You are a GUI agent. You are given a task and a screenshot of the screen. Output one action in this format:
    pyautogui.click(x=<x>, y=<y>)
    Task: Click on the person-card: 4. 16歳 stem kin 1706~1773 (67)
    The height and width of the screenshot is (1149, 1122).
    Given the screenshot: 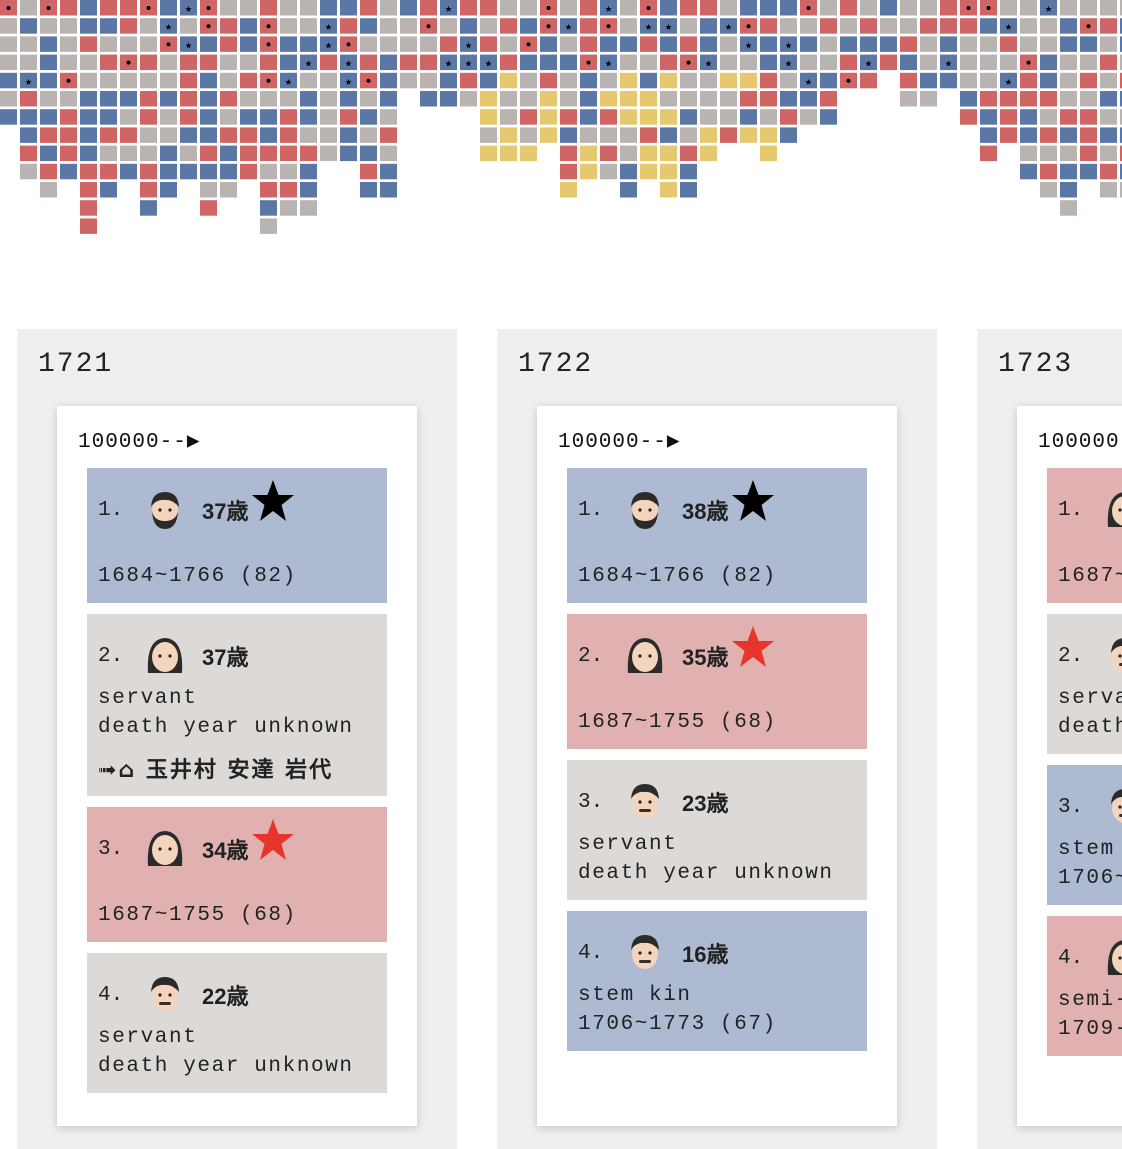 What is the action you would take?
    pyautogui.click(x=717, y=981)
    